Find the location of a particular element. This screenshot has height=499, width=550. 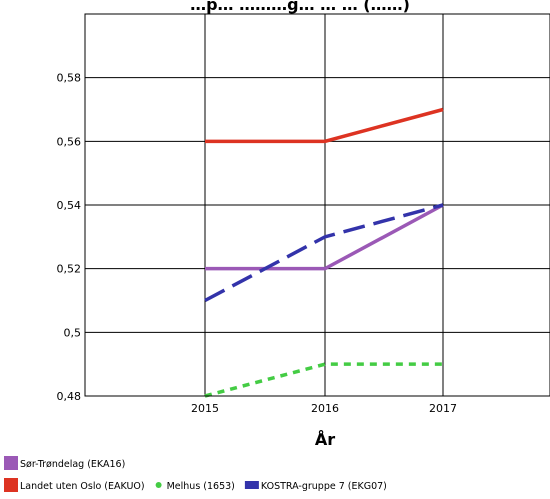

legend-label: Sør-Trøndelag (EKA16) is located at coordinates (72, 464).